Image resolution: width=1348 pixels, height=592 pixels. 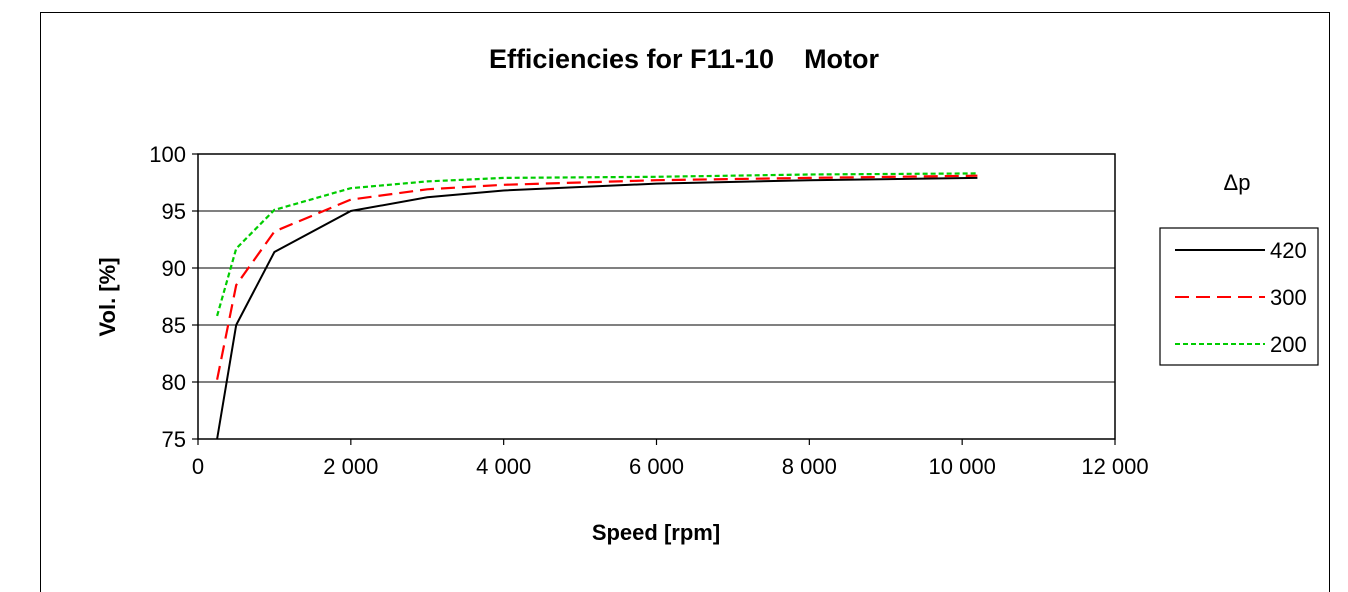 I want to click on x-axis-label: Speed [rpm], so click(x=656, y=532).